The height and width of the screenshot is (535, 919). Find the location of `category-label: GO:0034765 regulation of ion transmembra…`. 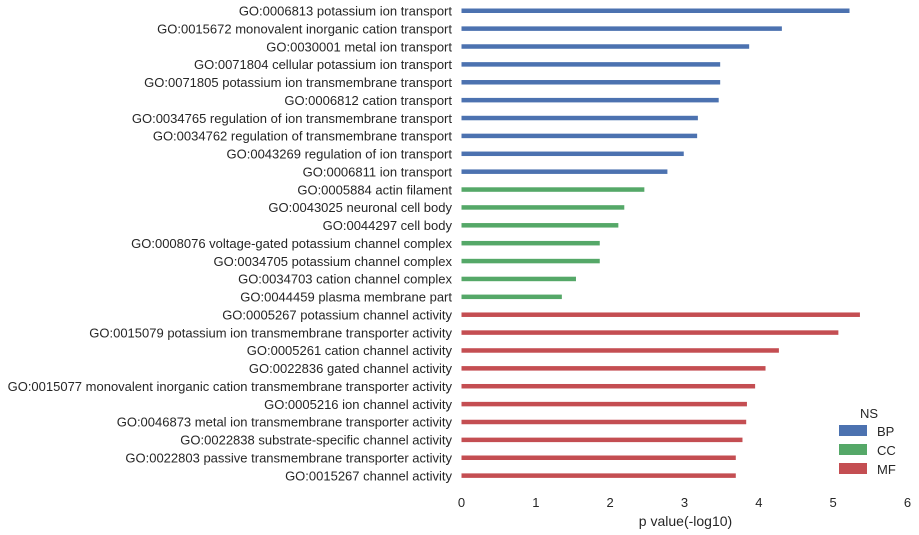

category-label: GO:0034765 regulation of ion transmembra… is located at coordinates (292, 118).